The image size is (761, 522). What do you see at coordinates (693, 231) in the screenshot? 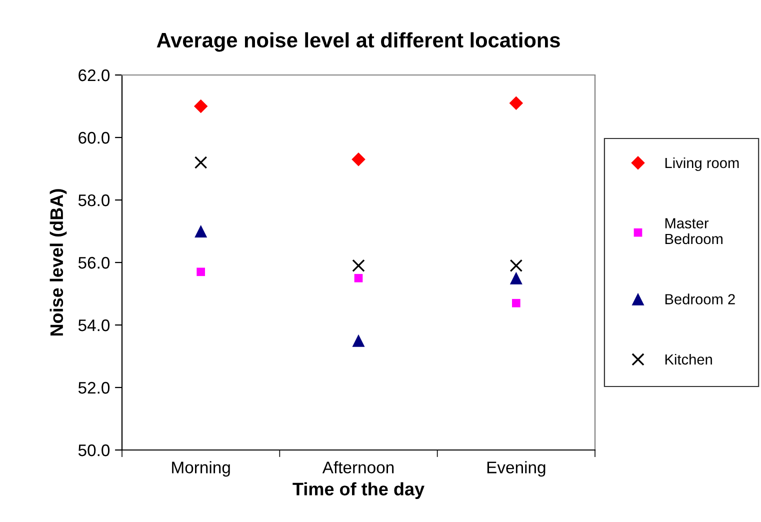
I see `legend-label: Master Bedroom` at bounding box center [693, 231].